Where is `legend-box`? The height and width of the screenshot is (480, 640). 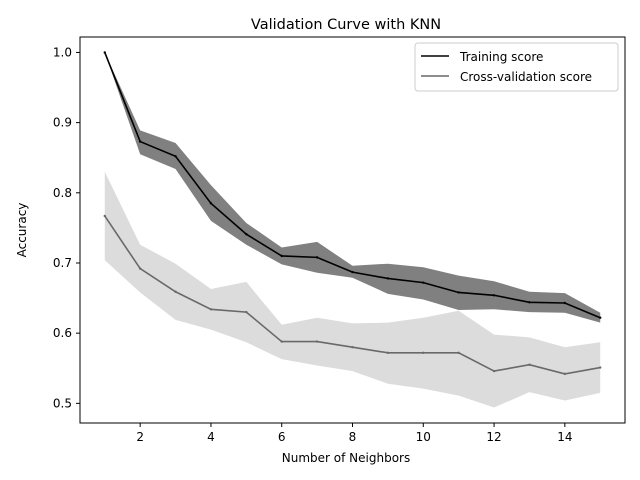
legend-box is located at coordinates (516, 67).